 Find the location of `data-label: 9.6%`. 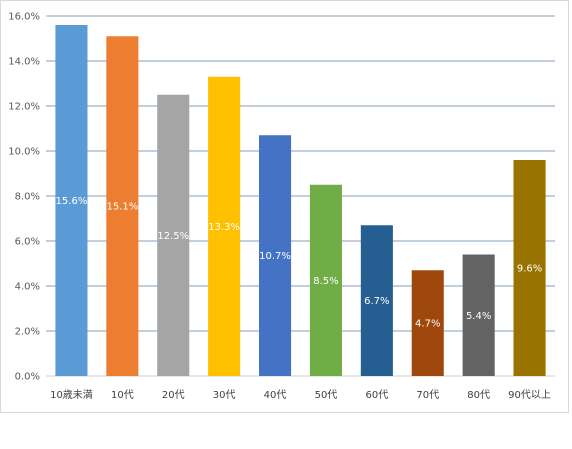

data-label: 9.6% is located at coordinates (529, 269).